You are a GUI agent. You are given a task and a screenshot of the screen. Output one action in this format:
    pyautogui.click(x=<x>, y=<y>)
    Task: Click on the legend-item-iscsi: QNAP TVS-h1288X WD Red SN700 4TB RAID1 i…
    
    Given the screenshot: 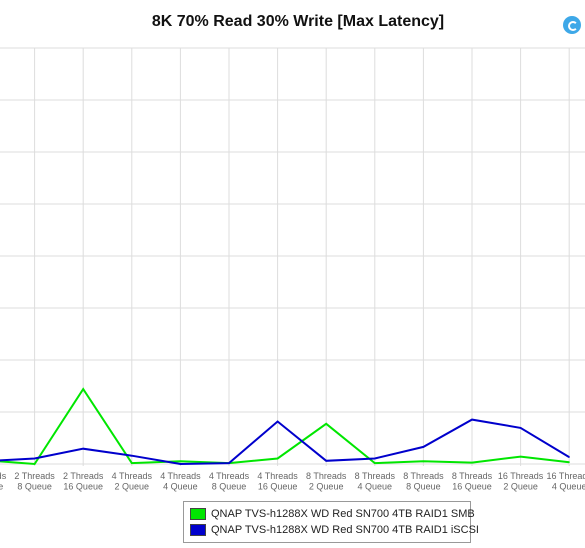 What is the action you would take?
    pyautogui.click(x=334, y=531)
    